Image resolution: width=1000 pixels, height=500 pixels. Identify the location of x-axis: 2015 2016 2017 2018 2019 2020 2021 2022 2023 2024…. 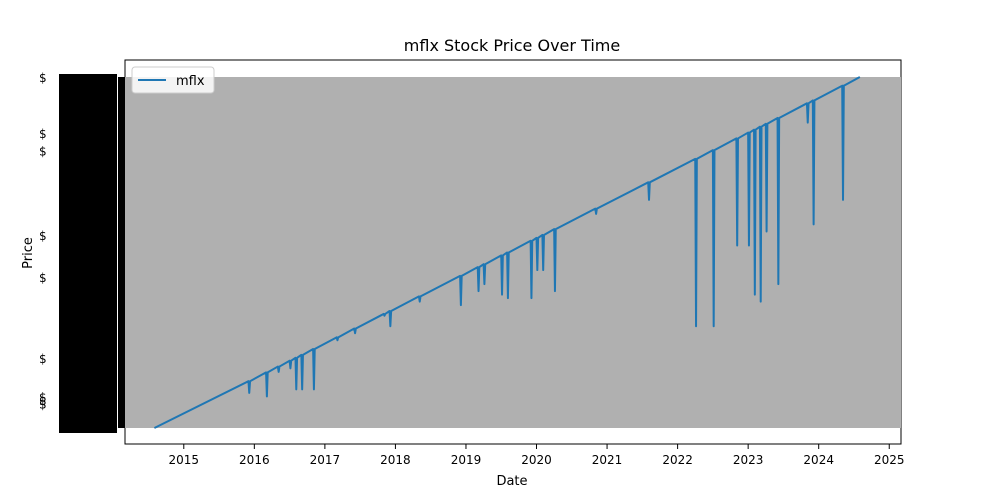
(537, 455).